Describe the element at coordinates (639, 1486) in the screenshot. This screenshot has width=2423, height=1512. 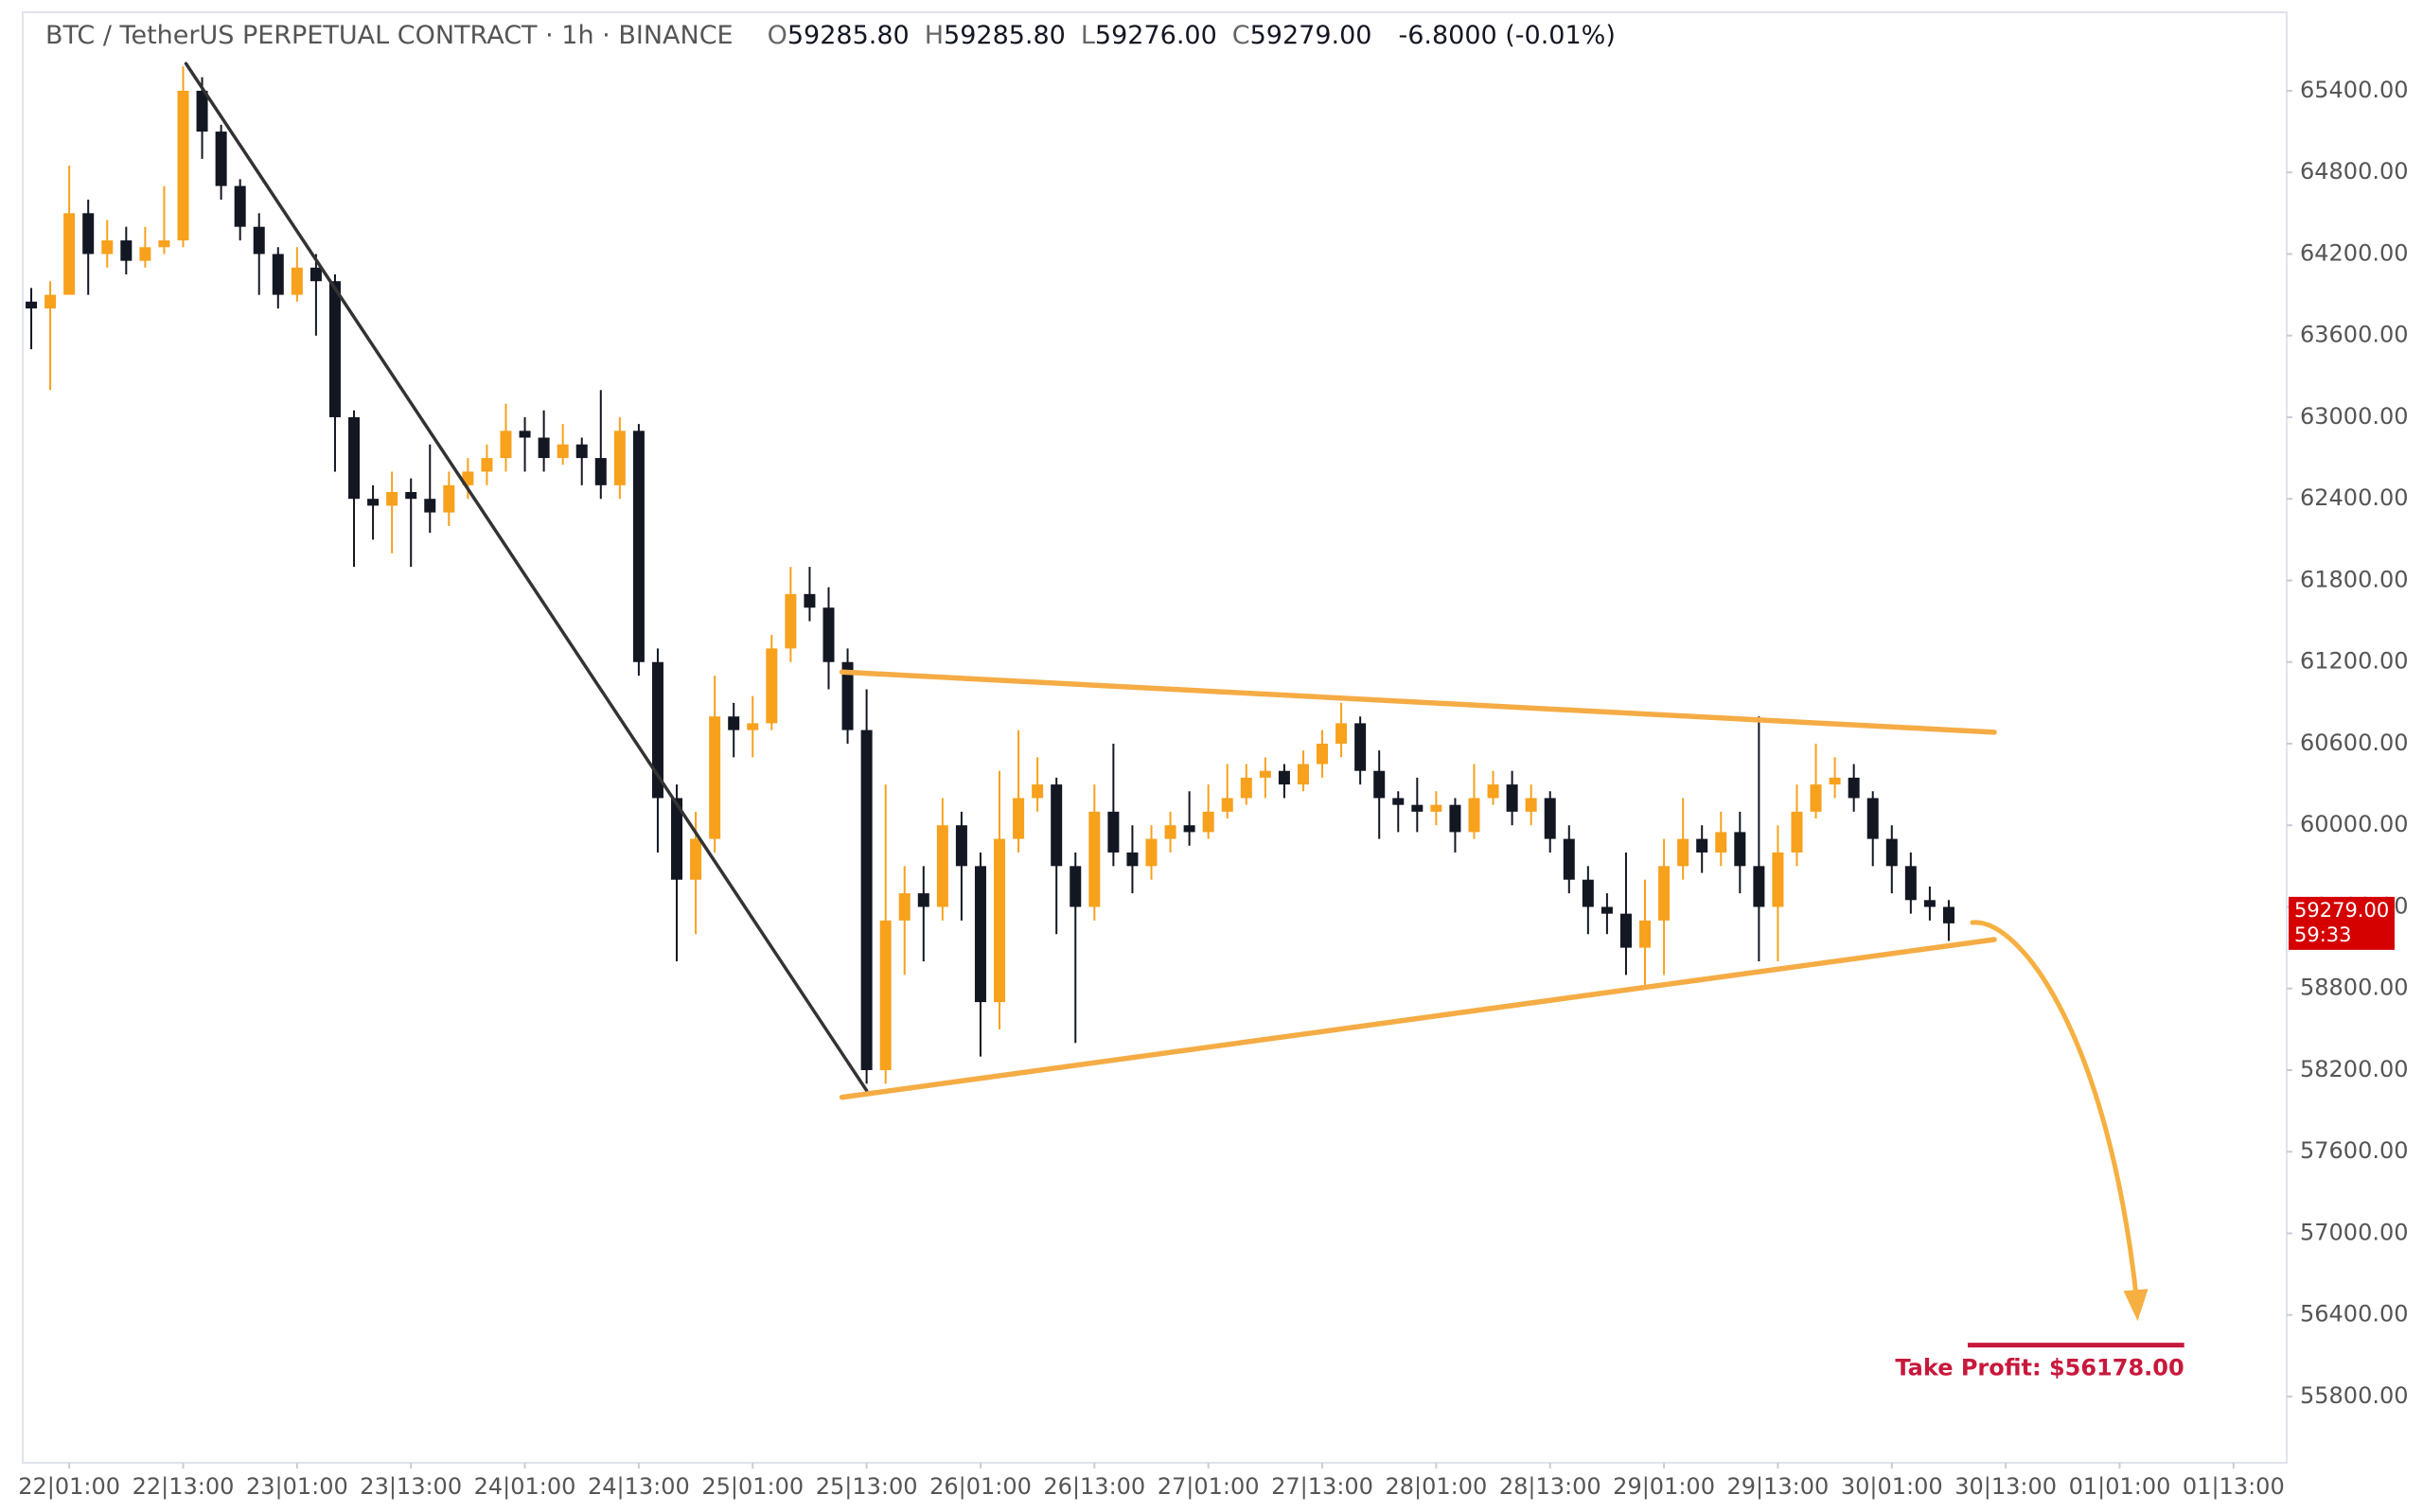
I see `x-tick-label: 24|13:00` at that location.